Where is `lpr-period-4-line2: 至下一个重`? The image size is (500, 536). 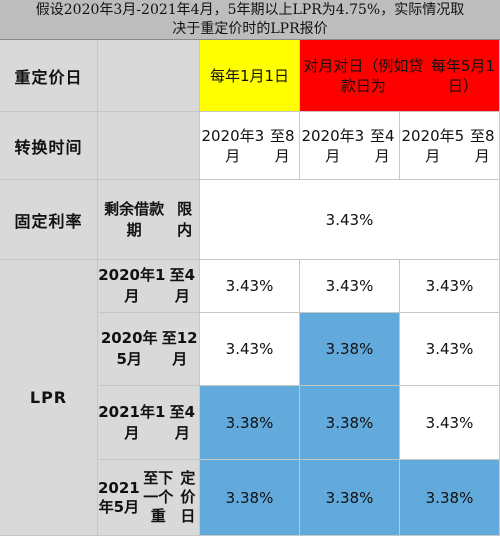 lpr-period-4-line2: 至下一个重 is located at coordinates (158, 497).